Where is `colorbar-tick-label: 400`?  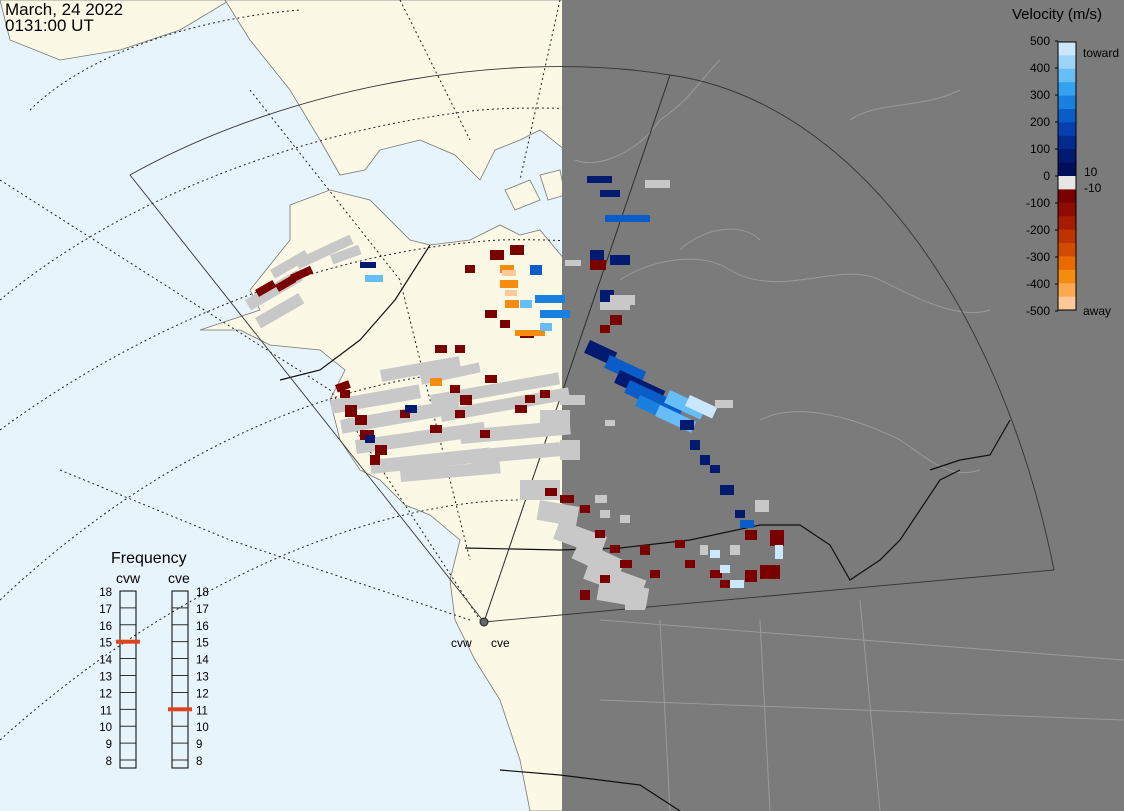 colorbar-tick-label: 400 is located at coordinates (1040, 68).